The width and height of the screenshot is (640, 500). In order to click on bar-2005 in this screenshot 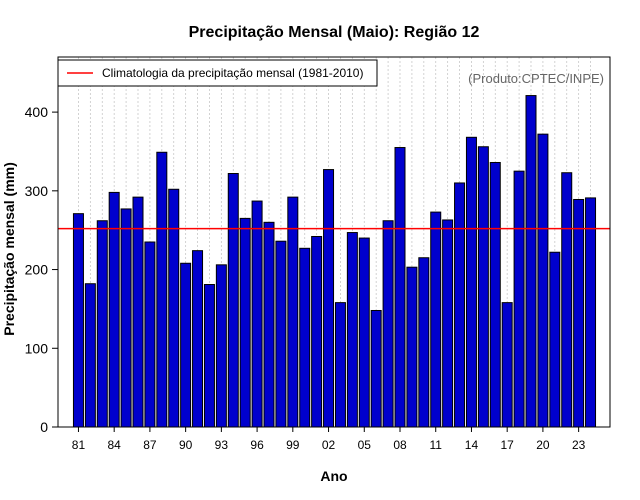, I will do `click(364, 332)`.